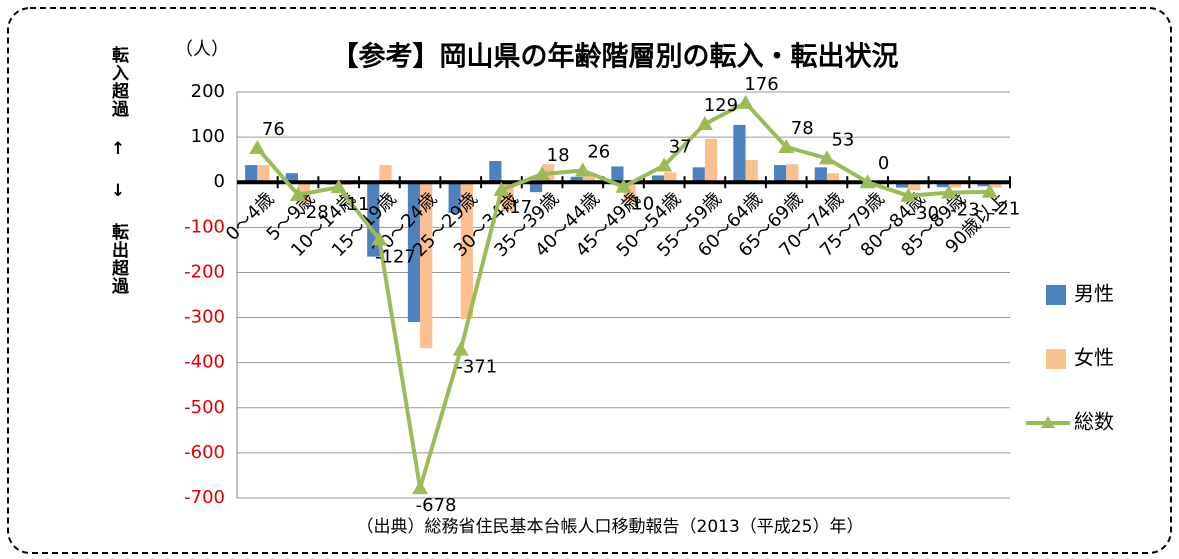  I want to click on data-label: 0, so click(883, 163).